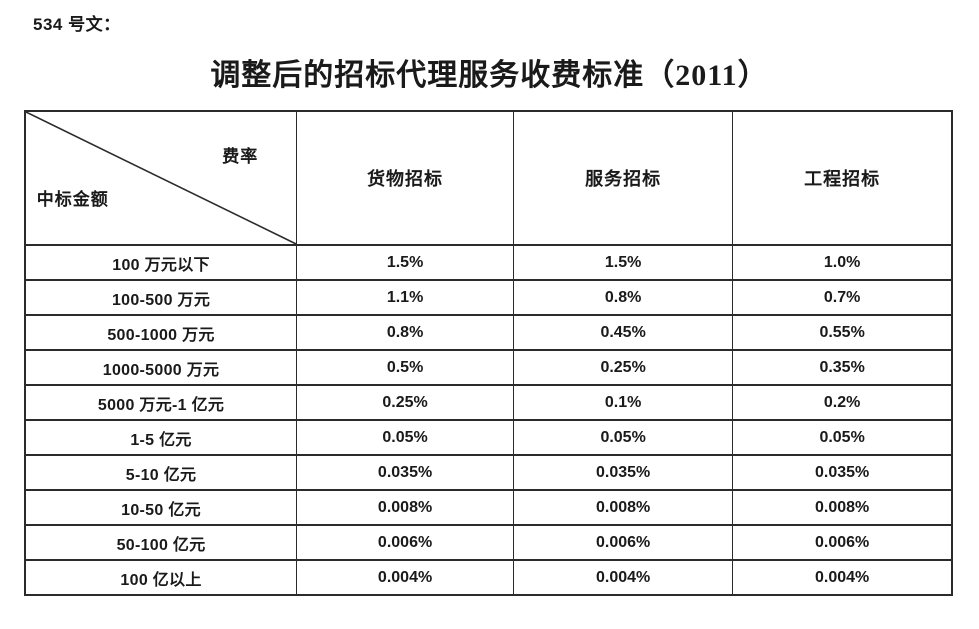 The width and height of the screenshot is (979, 629). I want to click on table-row: 5-10 亿元 0.035% 0.035% 0.035%, so click(488, 472).